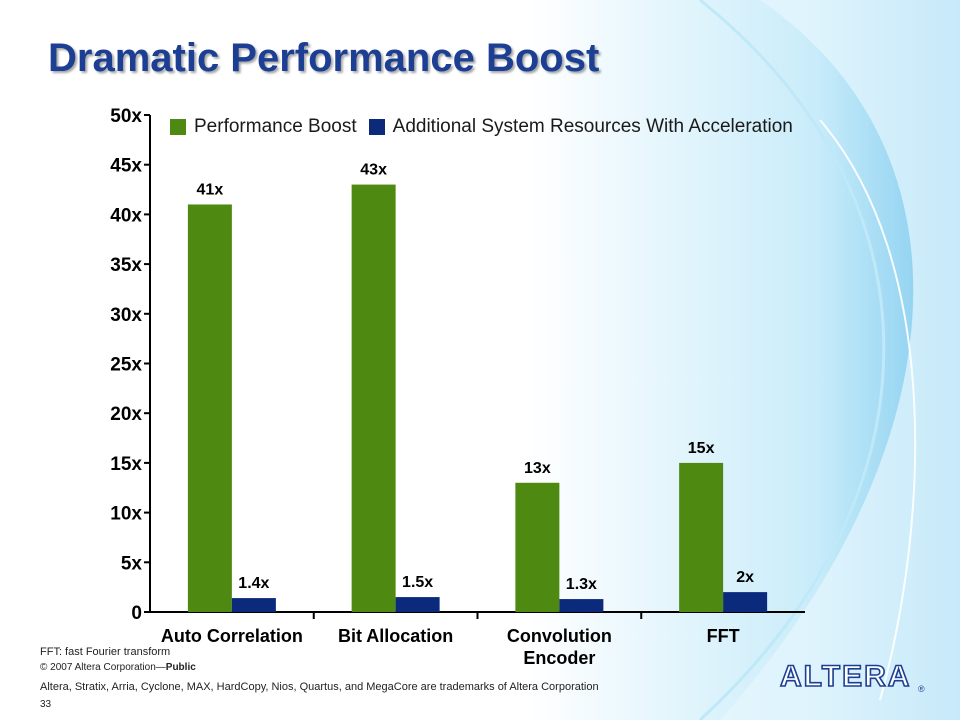  Describe the element at coordinates (126, 315) in the screenshot. I see `y-tick-label: 30x` at that location.